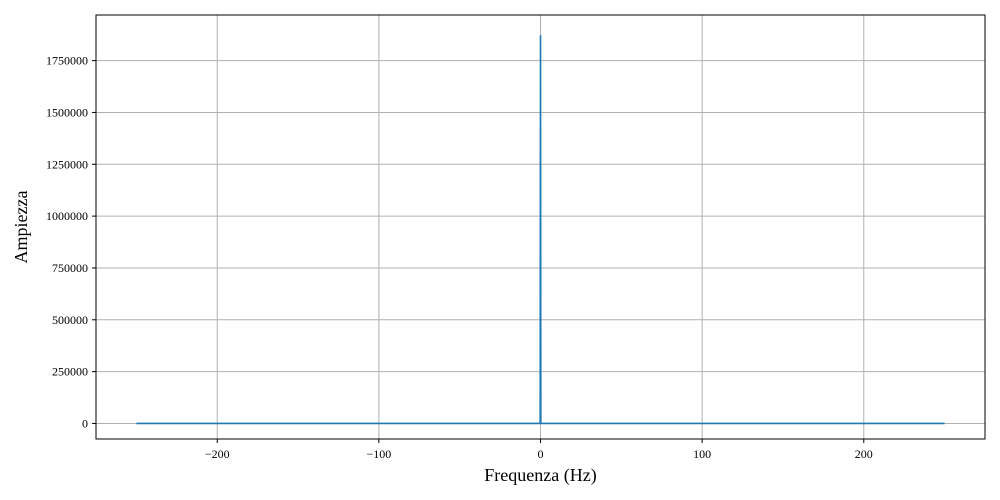 This screenshot has height=500, width=1000. What do you see at coordinates (85, 423) in the screenshot?
I see `y-tick-label: 0` at bounding box center [85, 423].